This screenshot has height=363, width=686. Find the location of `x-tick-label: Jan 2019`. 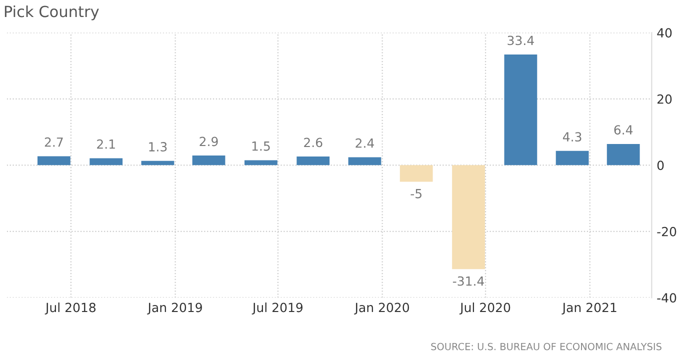

x-tick-label: Jan 2019 is located at coordinates (174, 308).